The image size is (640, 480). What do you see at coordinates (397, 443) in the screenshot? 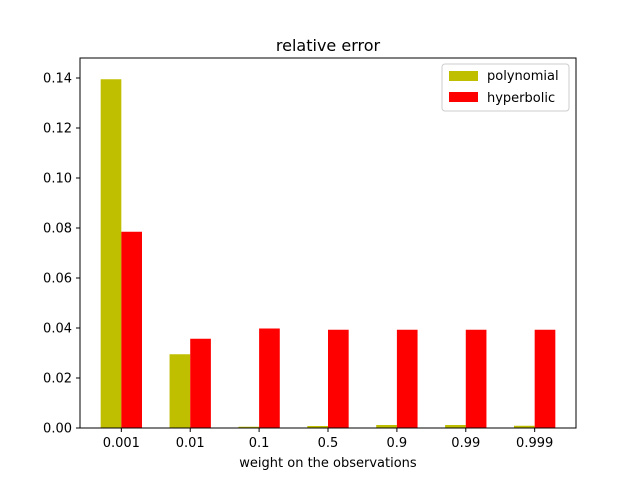
I see `x-tick-label: 0.9` at bounding box center [397, 443].